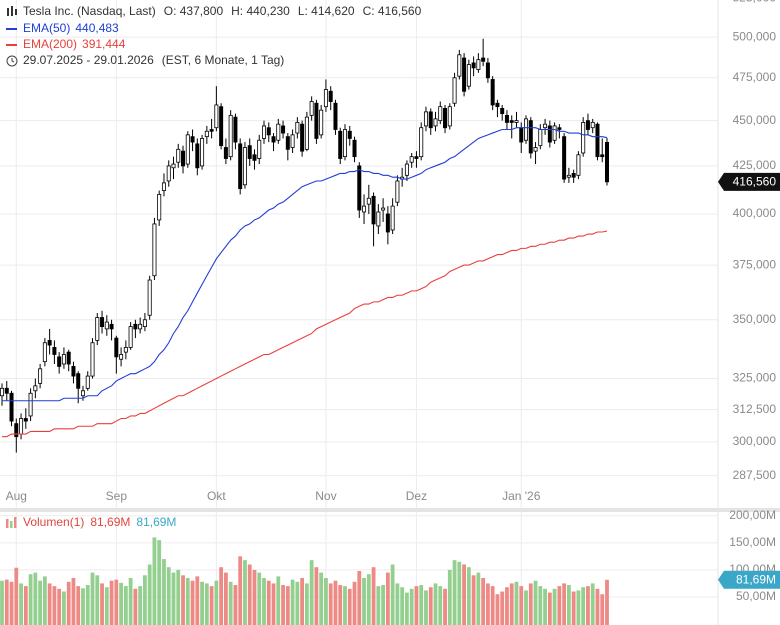 The height and width of the screenshot is (625, 780). I want to click on chart-title: Tesla Inc. (Nasdaq, Last), so click(89, 11).